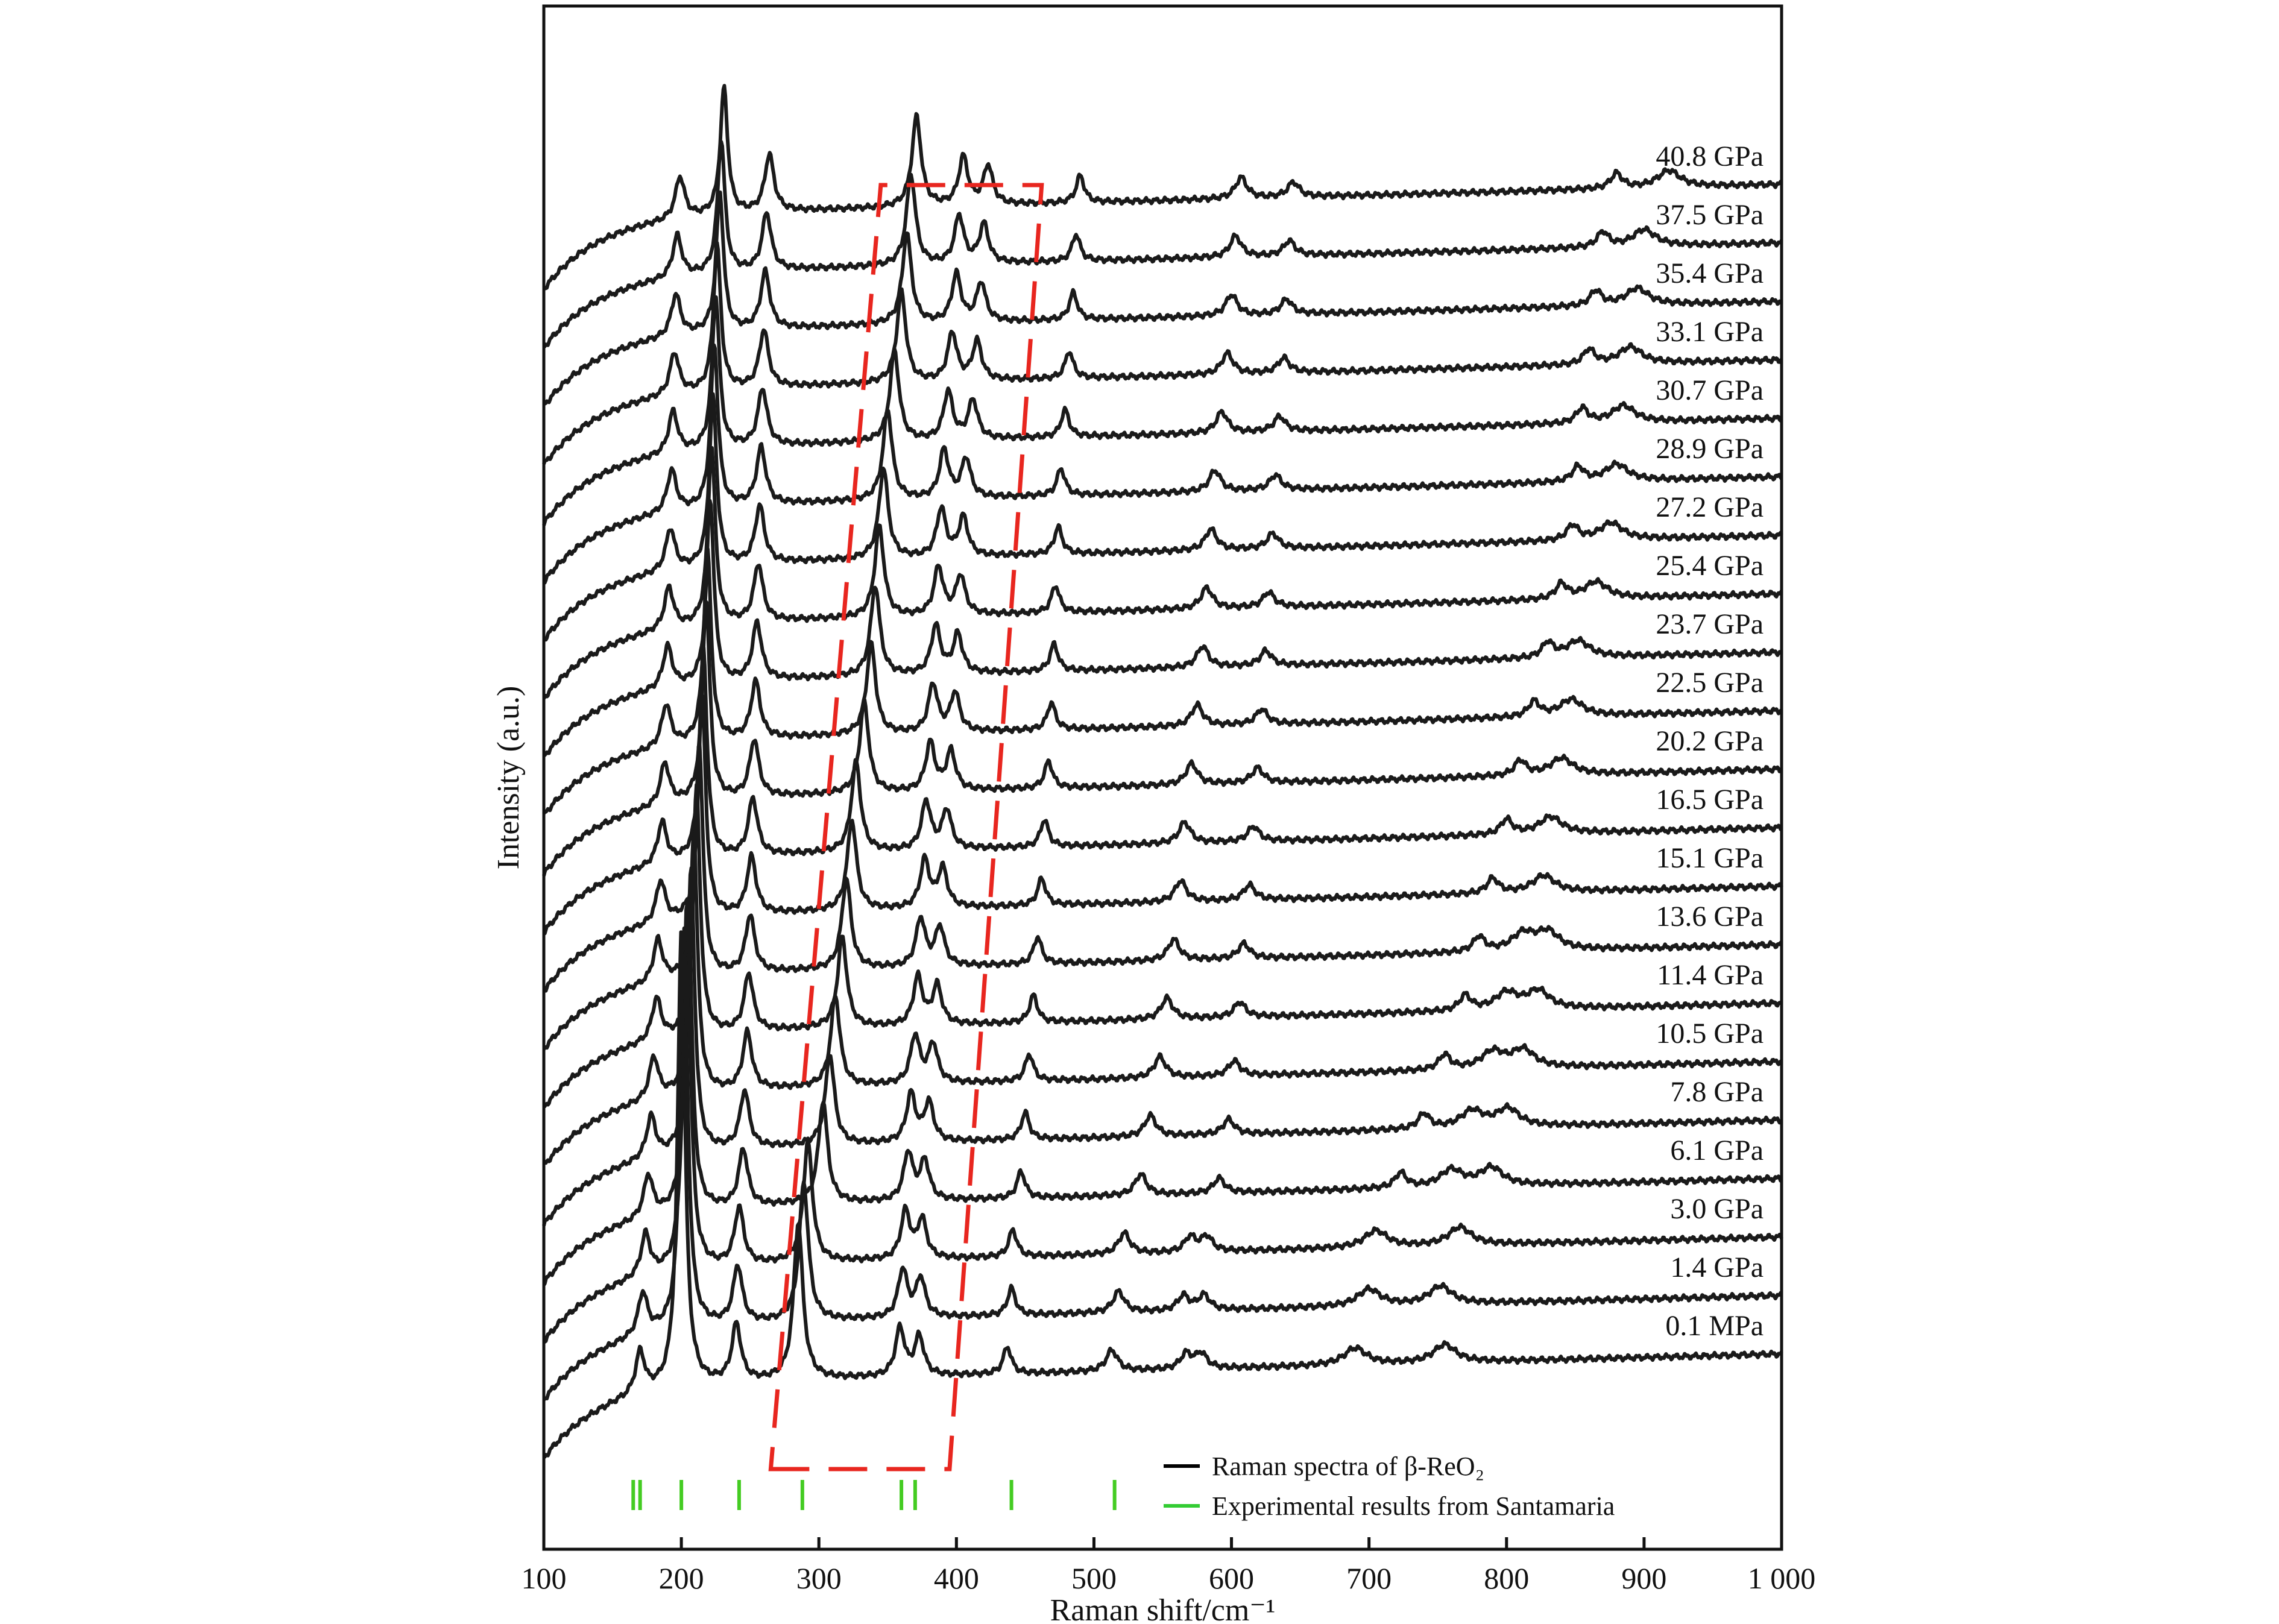 Image resolution: width=2279 pixels, height=1624 pixels. Describe the element at coordinates (1710, 273) in the screenshot. I see `pressure-label: 35.4 GPa` at that location.